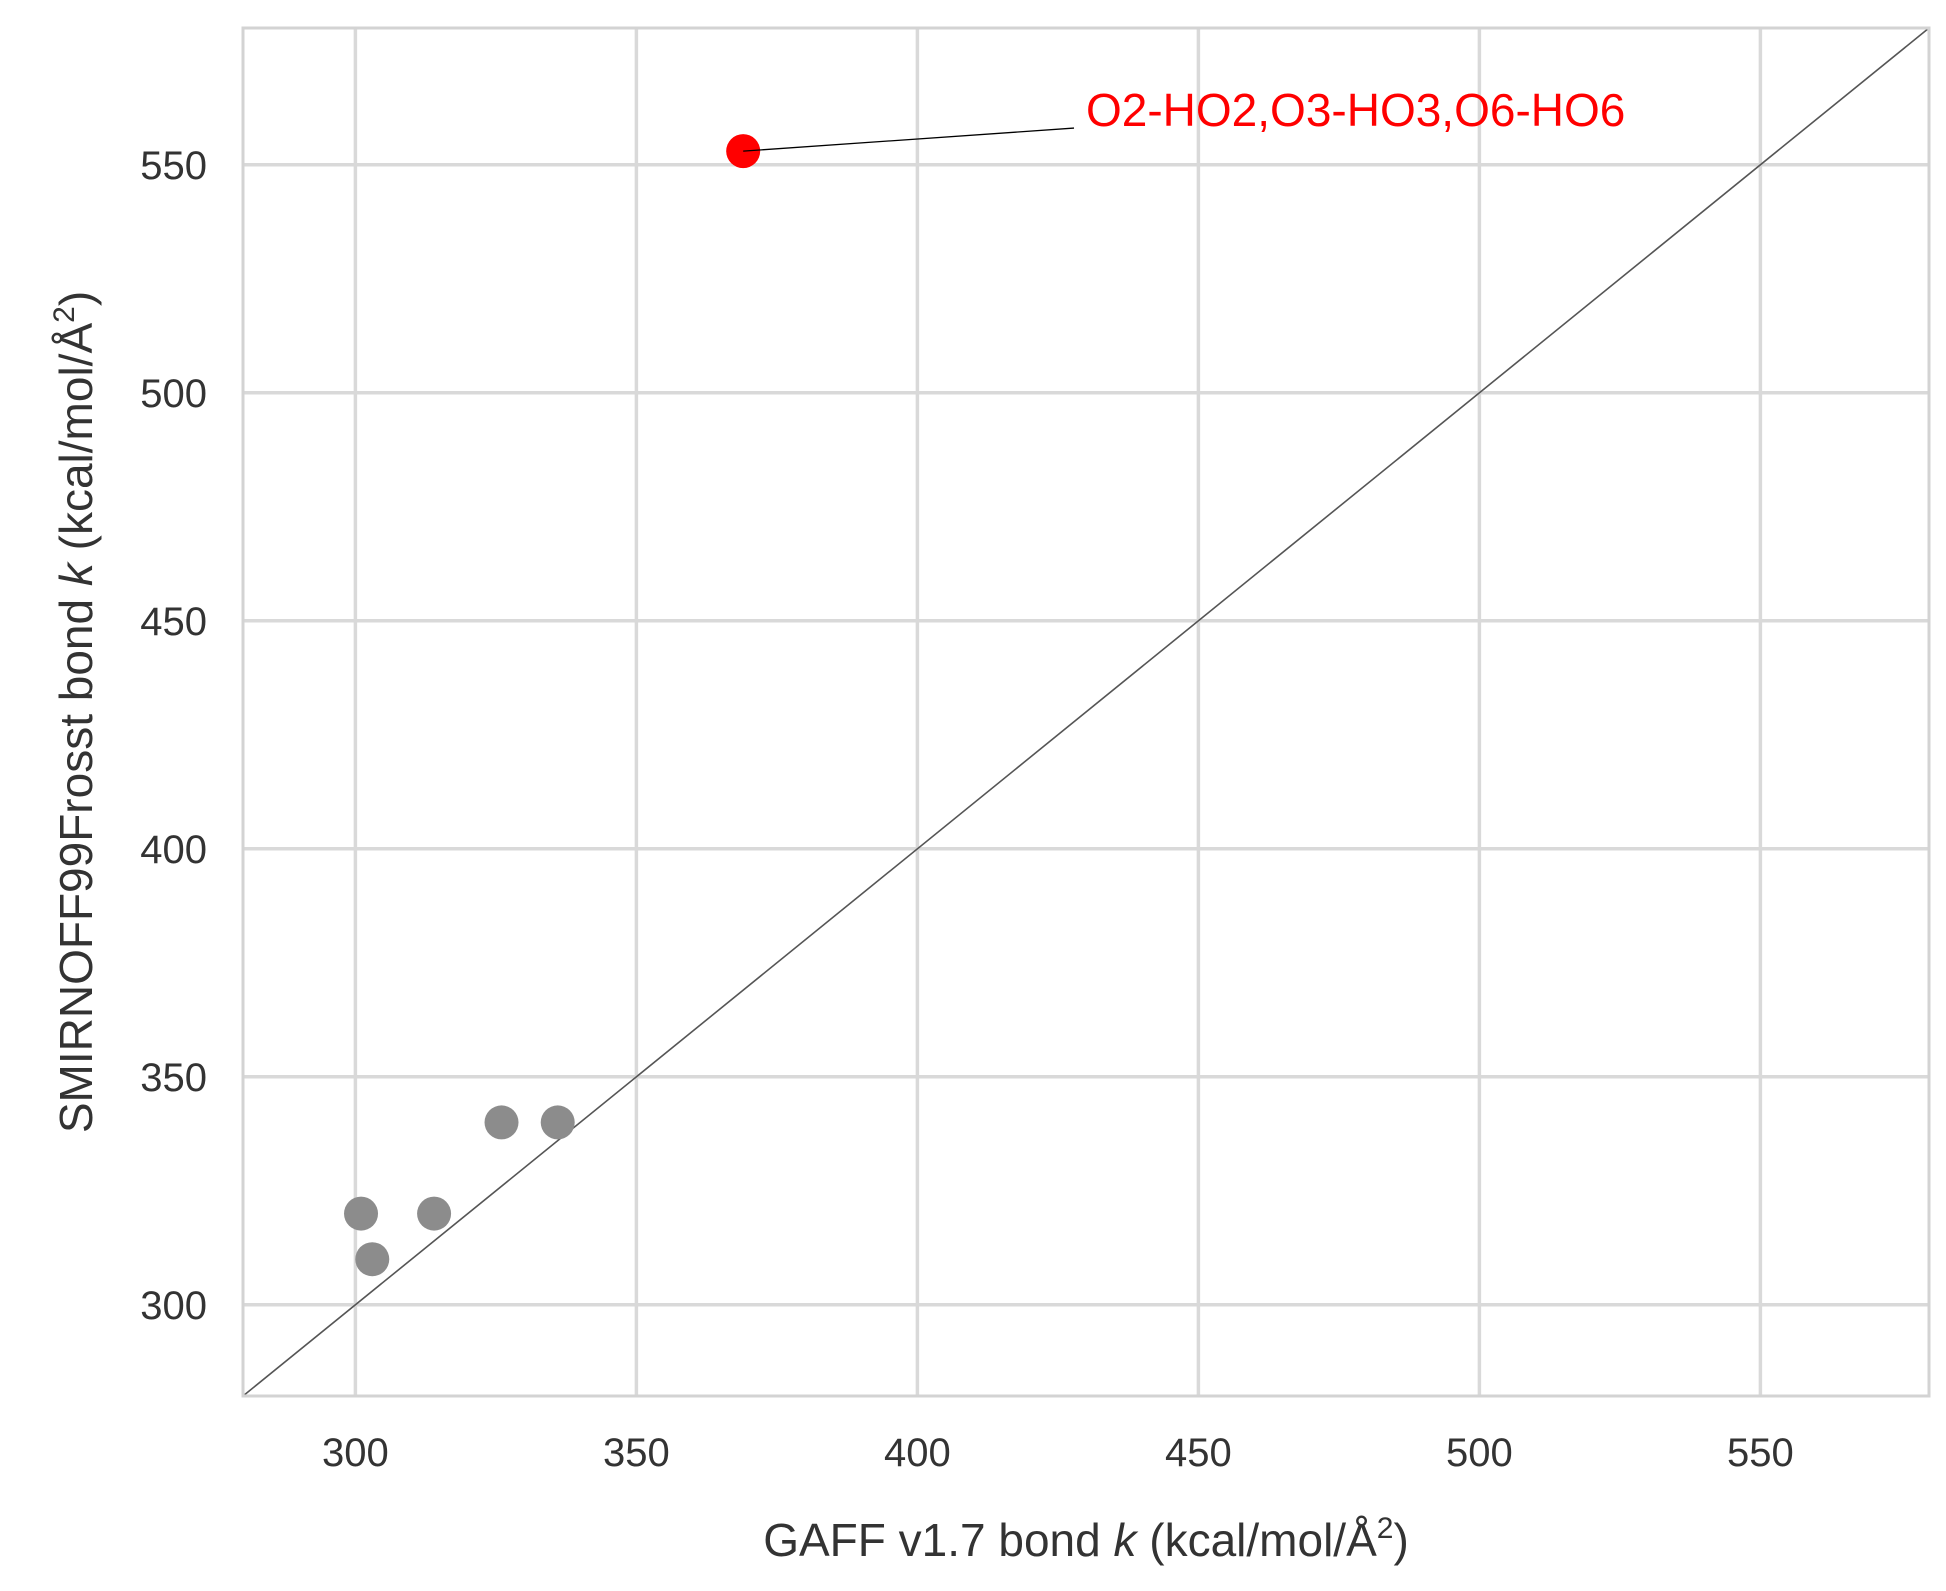 The height and width of the screenshot is (1591, 1946). Describe the element at coordinates (1086, 1539) in the screenshot. I see `x-axis-label: GAFF v1.7 bond k (kcal/mol/Å2)` at that location.